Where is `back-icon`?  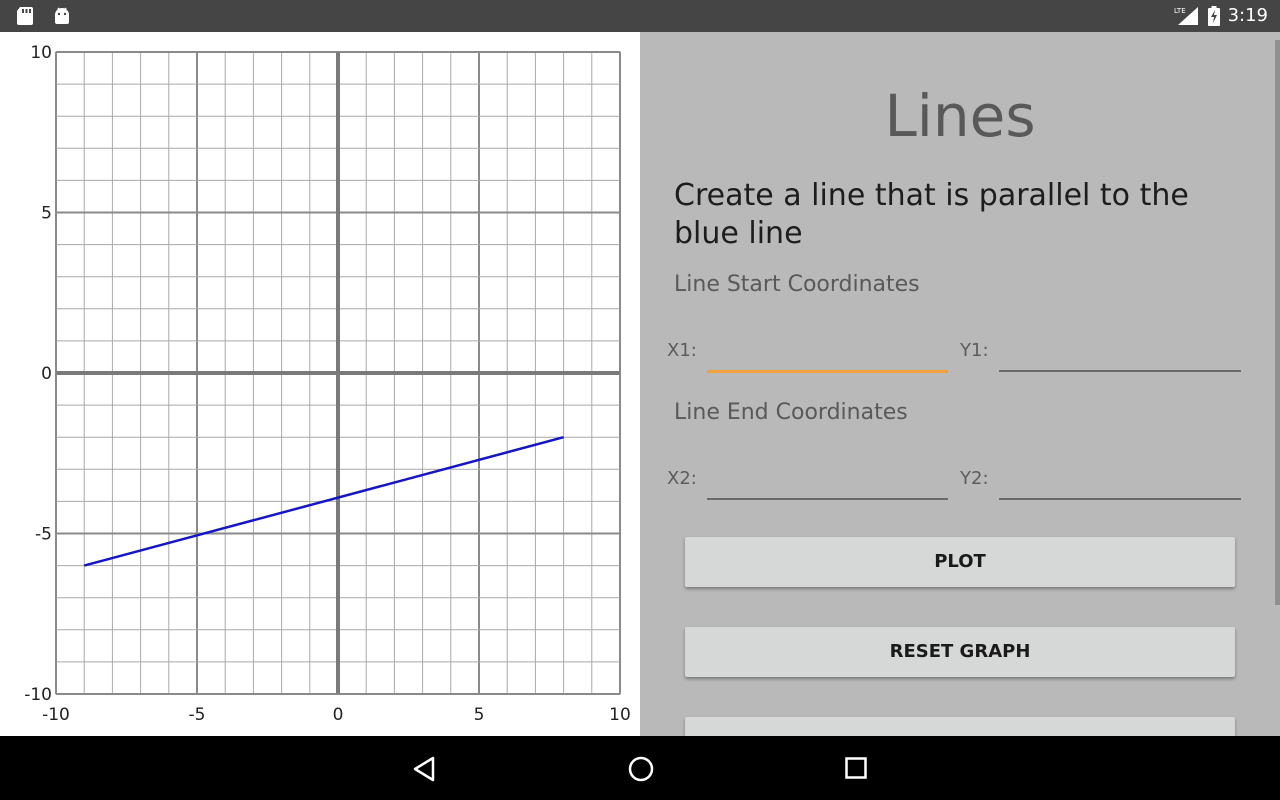 back-icon is located at coordinates (424, 769).